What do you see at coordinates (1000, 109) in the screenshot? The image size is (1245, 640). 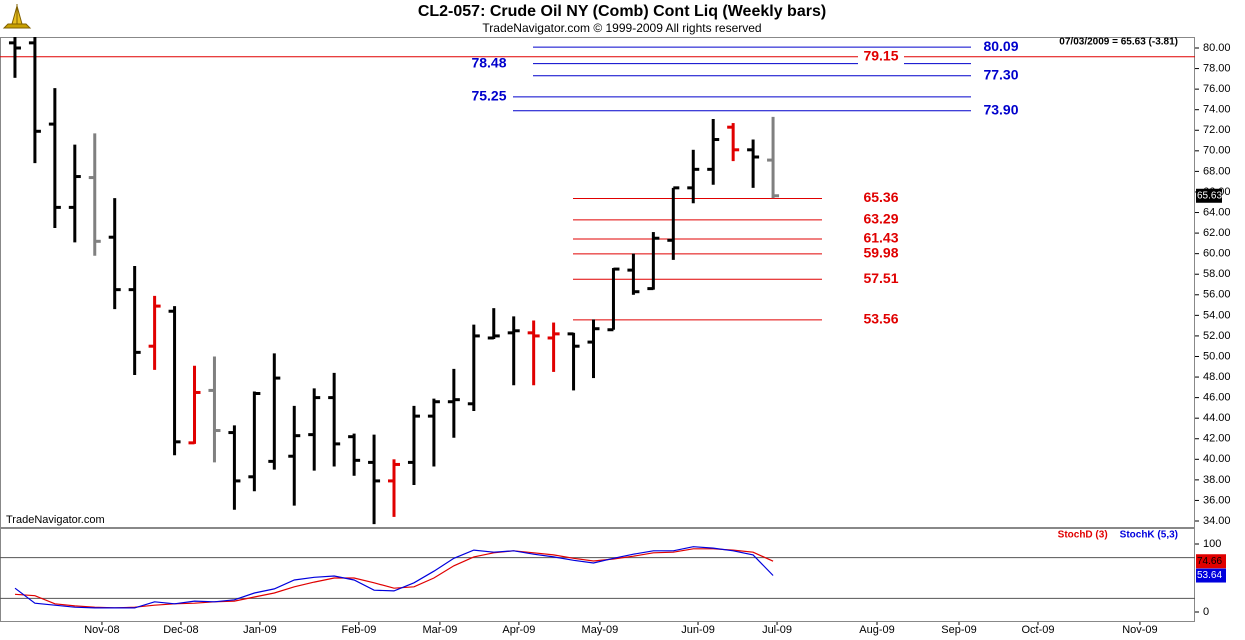 I see `level-label: 73.90` at bounding box center [1000, 109].